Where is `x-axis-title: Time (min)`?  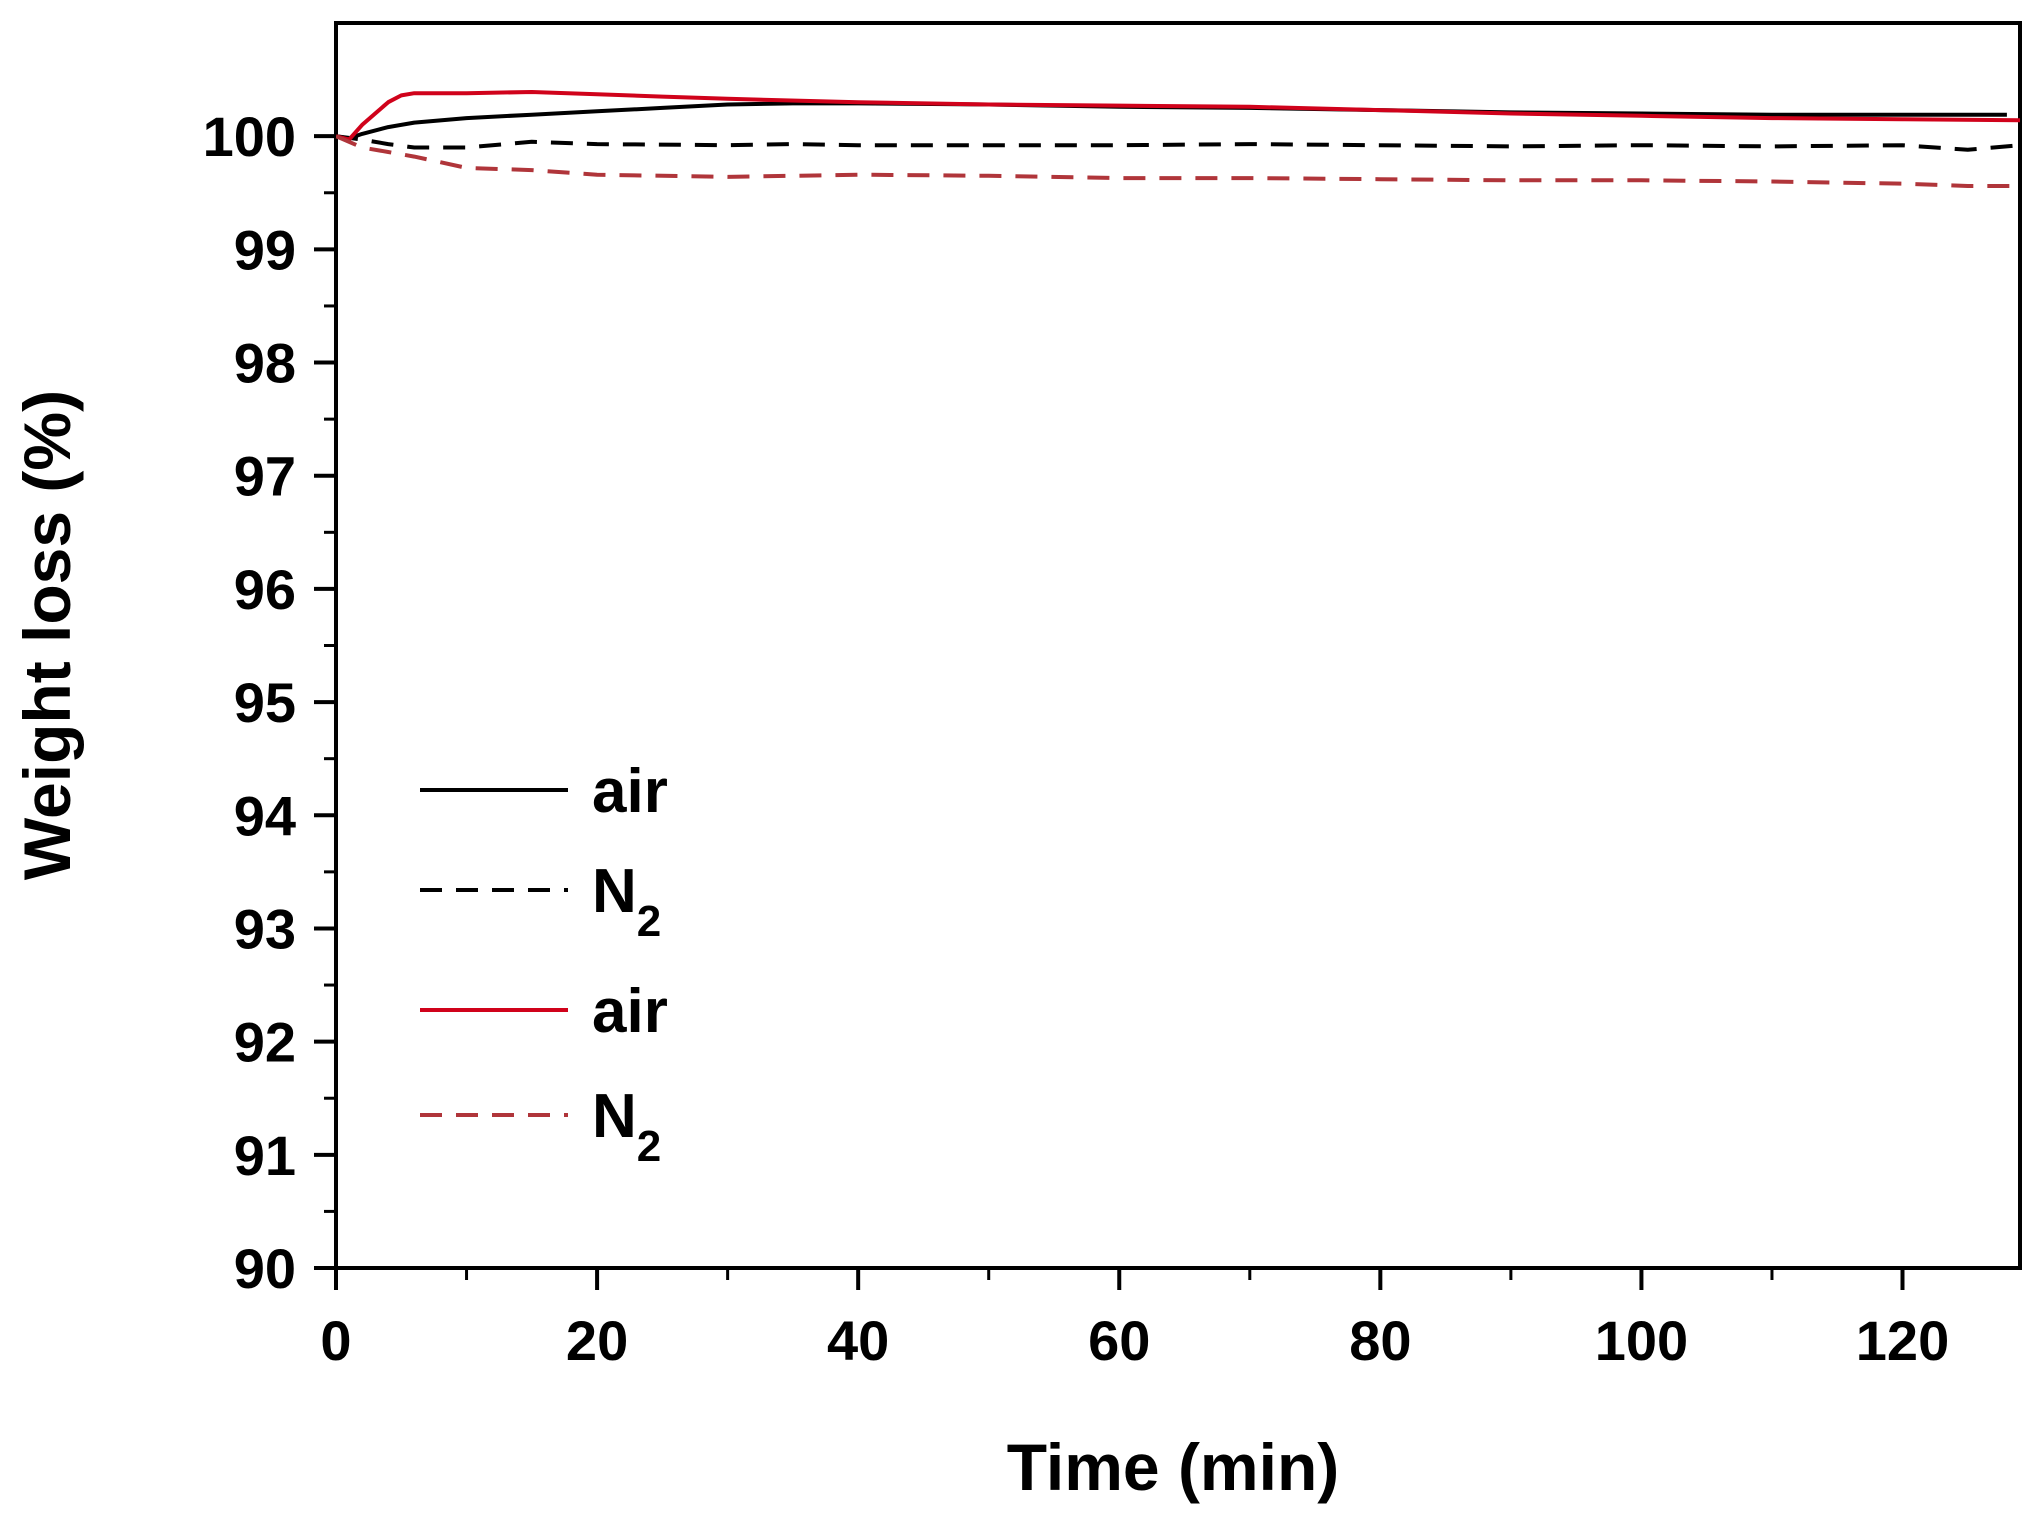
x-axis-title: Time (min) is located at coordinates (1173, 1467).